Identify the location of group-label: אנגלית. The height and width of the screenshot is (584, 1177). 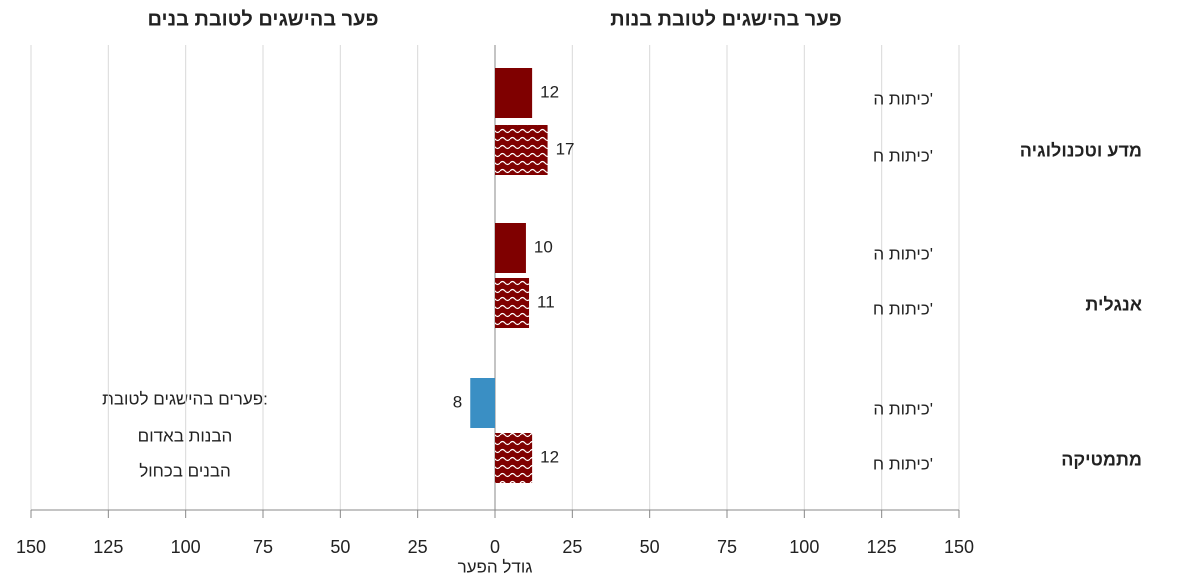
(1113, 304).